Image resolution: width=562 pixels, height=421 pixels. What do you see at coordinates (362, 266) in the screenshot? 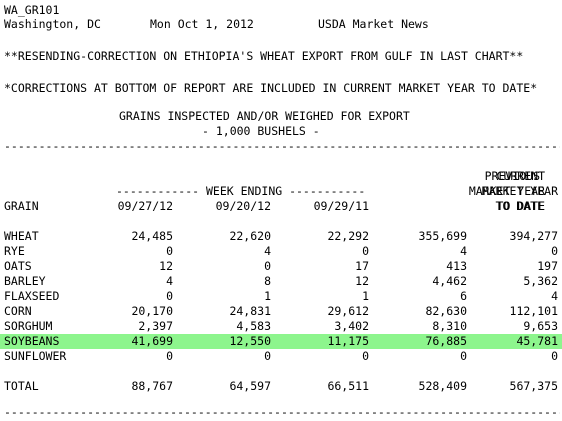
I see `table-row-oats-w3-value: 17` at bounding box center [362, 266].